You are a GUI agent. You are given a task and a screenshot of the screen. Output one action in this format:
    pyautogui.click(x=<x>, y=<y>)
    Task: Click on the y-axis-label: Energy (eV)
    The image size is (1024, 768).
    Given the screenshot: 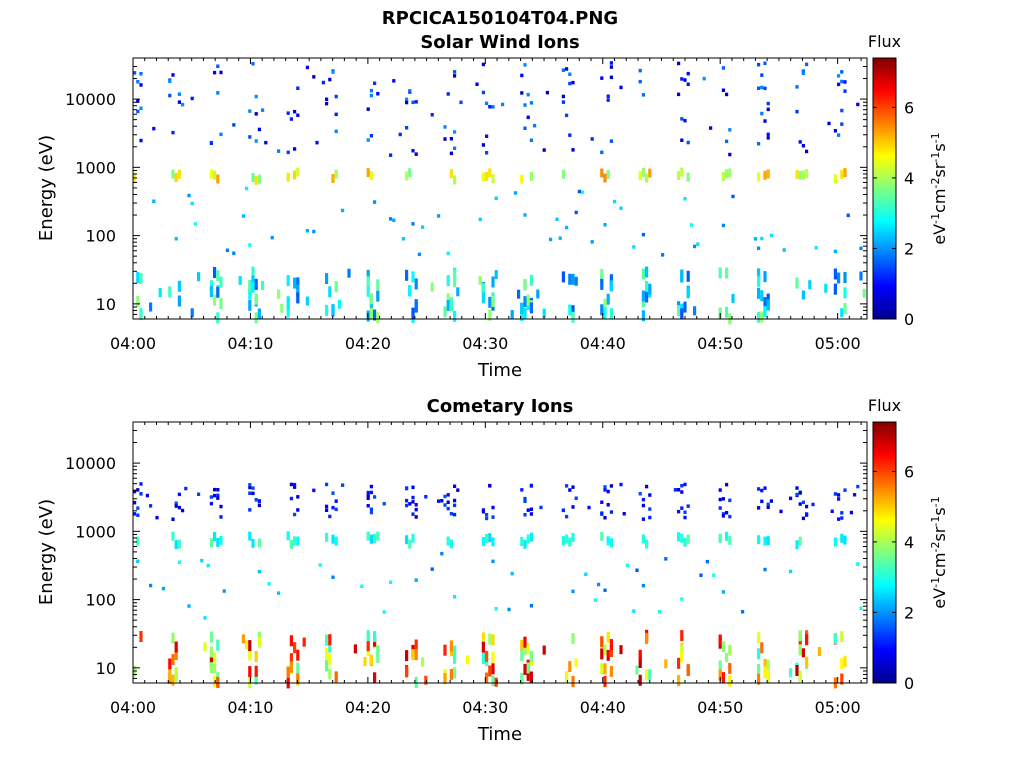 What is the action you would take?
    pyautogui.click(x=46, y=188)
    